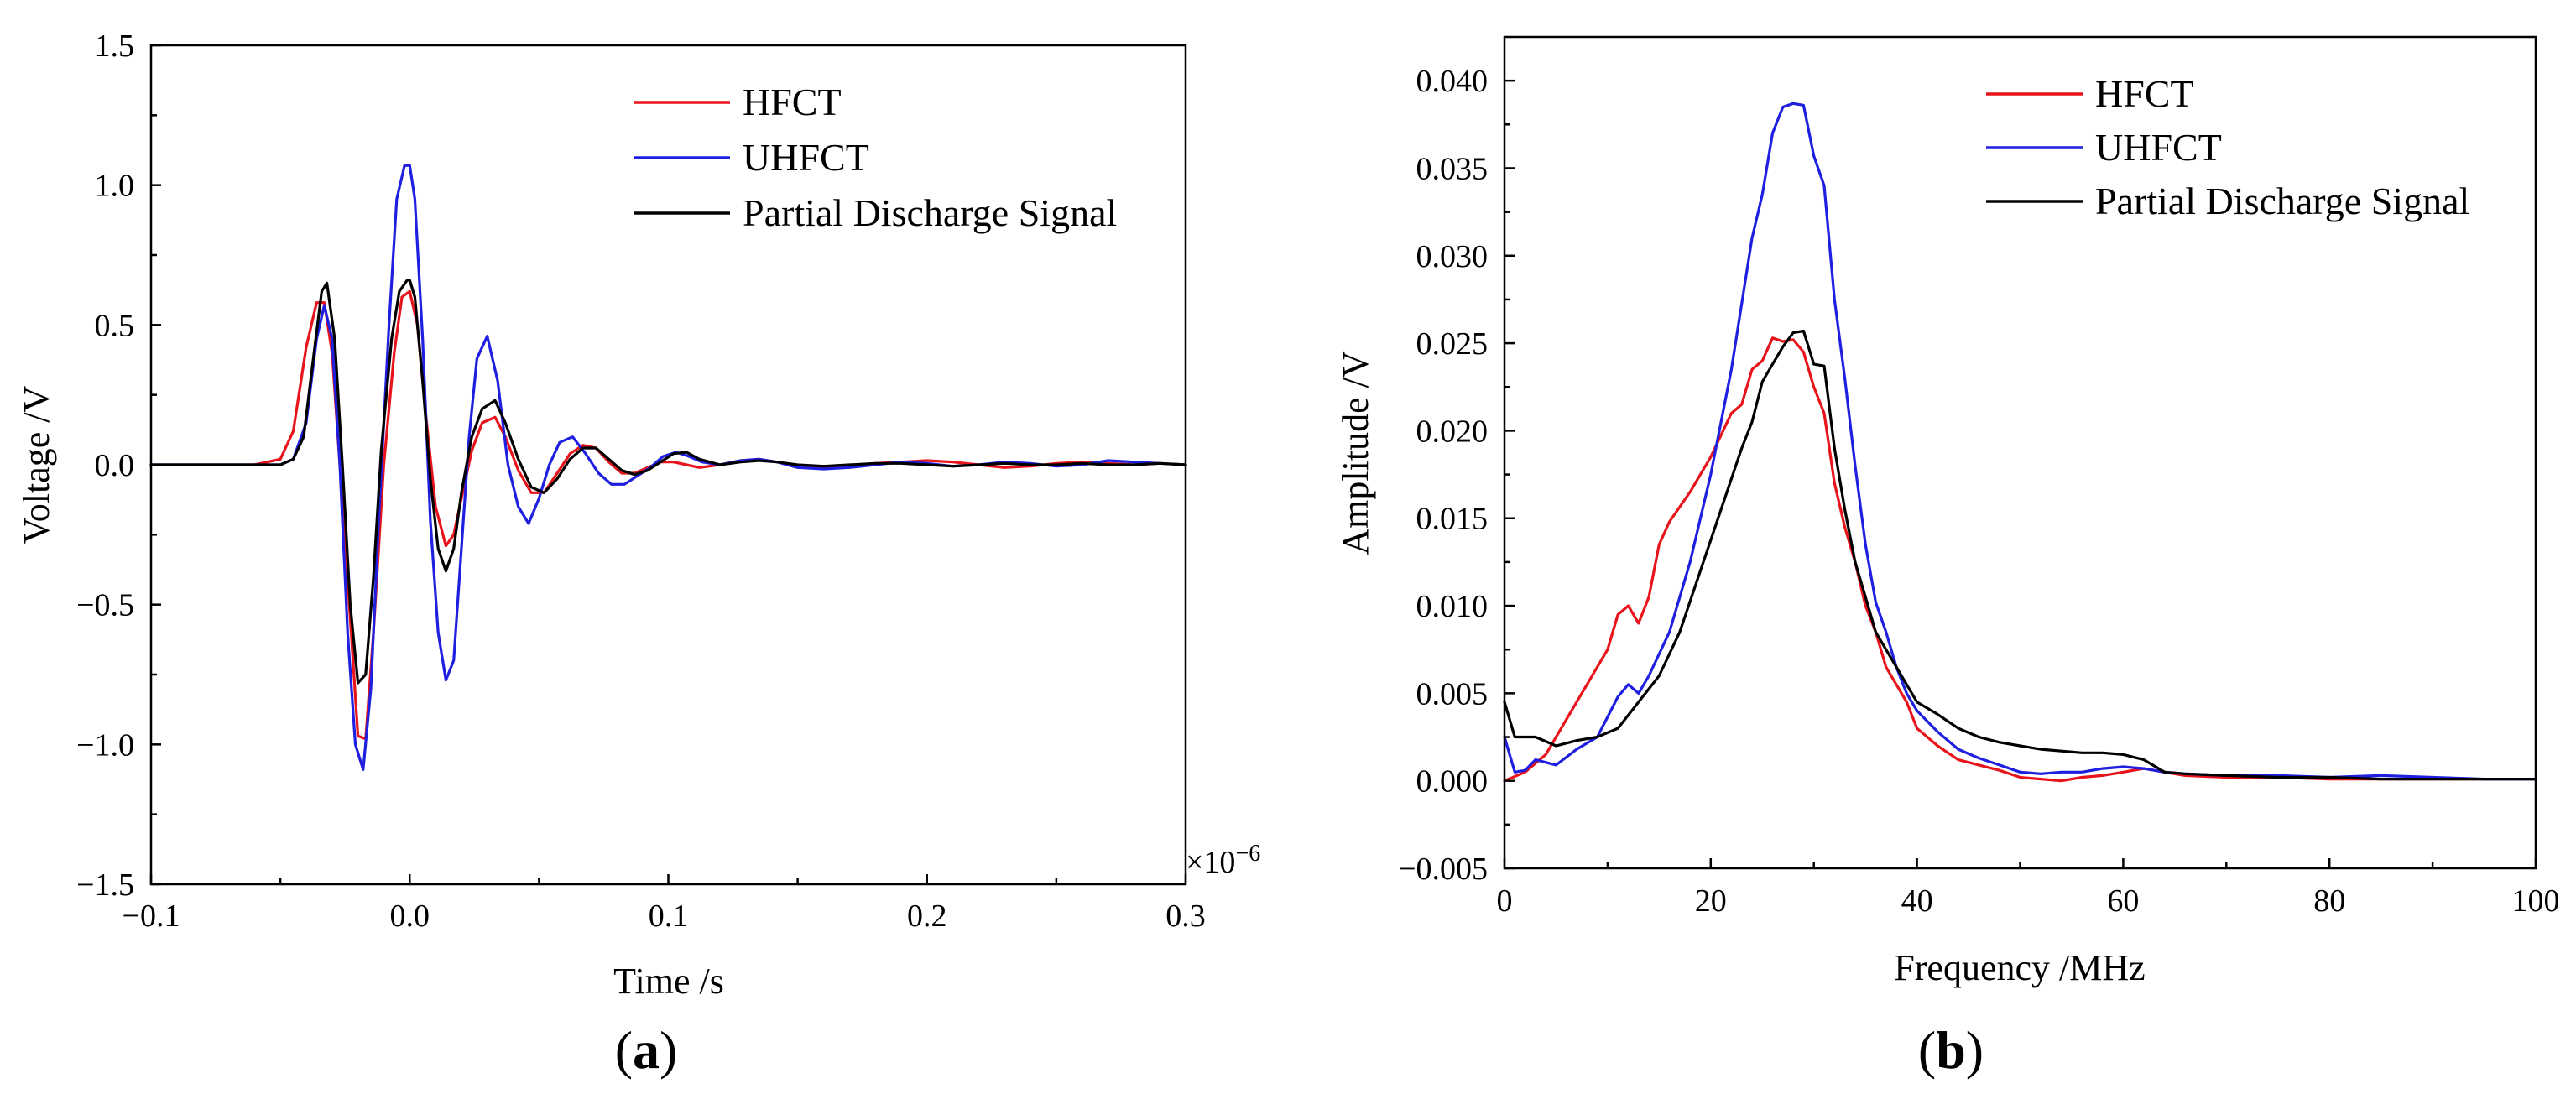  Describe the element at coordinates (792, 102) in the screenshot. I see `panel-a-legend-label: HFCT` at that location.